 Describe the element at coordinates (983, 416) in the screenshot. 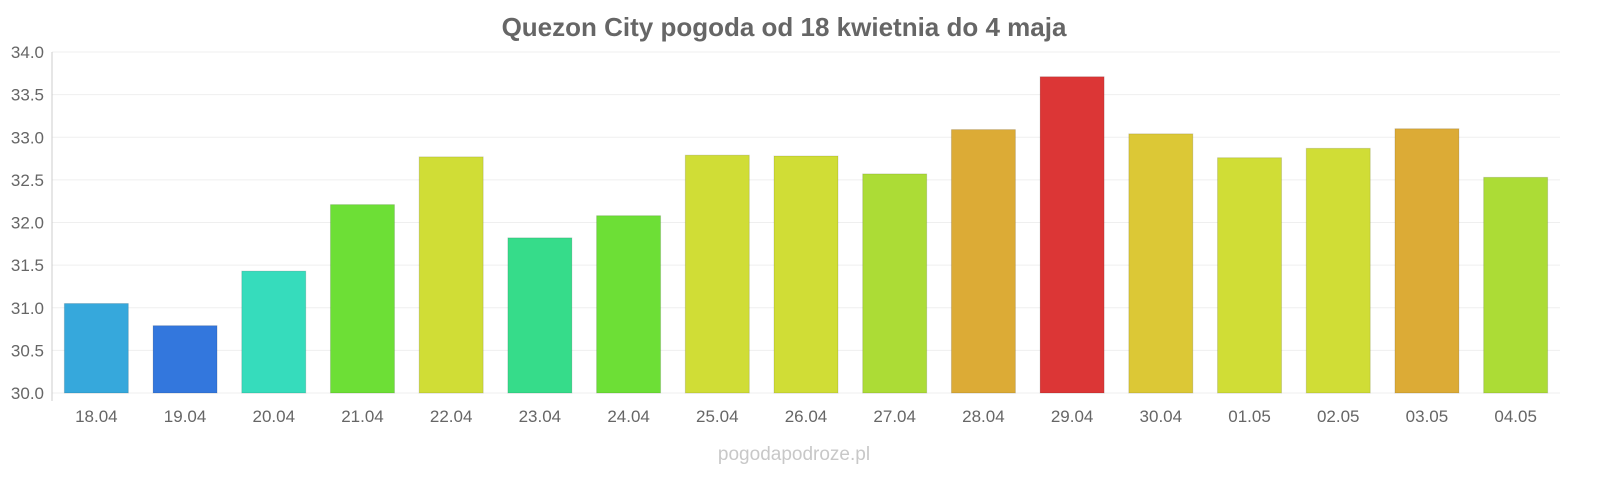

I see `x-tick-label: 28.04` at that location.